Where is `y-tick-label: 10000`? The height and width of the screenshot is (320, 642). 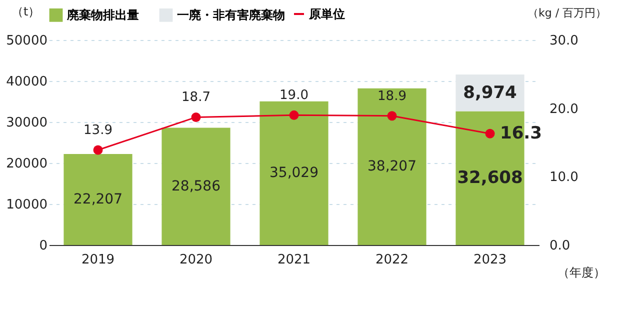
y-tick-label: 10000 is located at coordinates (27, 205).